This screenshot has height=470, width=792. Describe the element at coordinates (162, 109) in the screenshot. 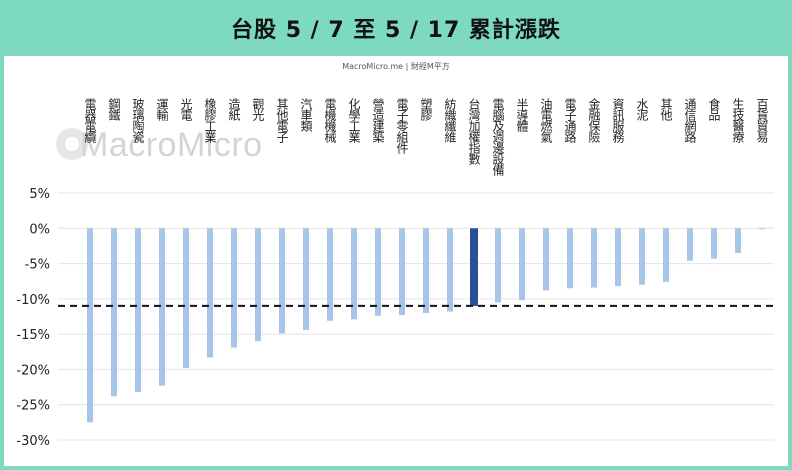

I see `category-label: 運輸` at that location.